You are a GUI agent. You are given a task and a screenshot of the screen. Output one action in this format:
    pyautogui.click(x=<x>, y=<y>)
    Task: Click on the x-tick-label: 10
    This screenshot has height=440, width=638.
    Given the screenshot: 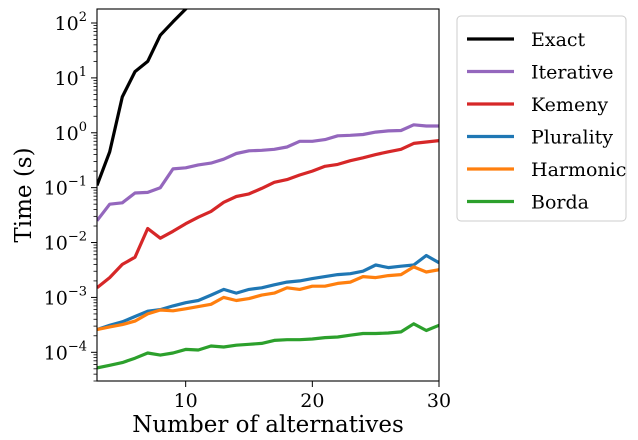 What is the action you would take?
    pyautogui.click(x=186, y=401)
    